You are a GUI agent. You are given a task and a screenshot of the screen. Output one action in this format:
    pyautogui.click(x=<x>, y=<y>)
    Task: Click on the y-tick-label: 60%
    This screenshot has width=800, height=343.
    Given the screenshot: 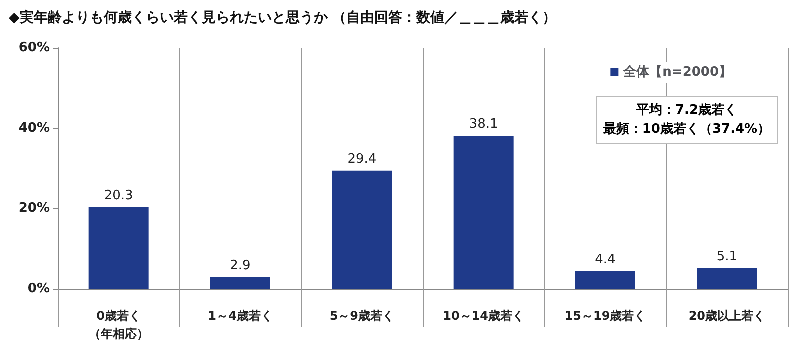 What is the action you would take?
    pyautogui.click(x=34, y=48)
    